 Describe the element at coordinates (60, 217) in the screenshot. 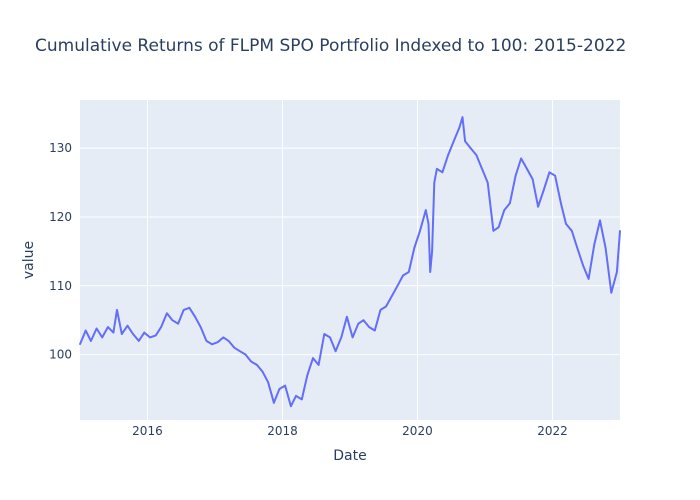

I see `y-tick-label: 120` at that location.